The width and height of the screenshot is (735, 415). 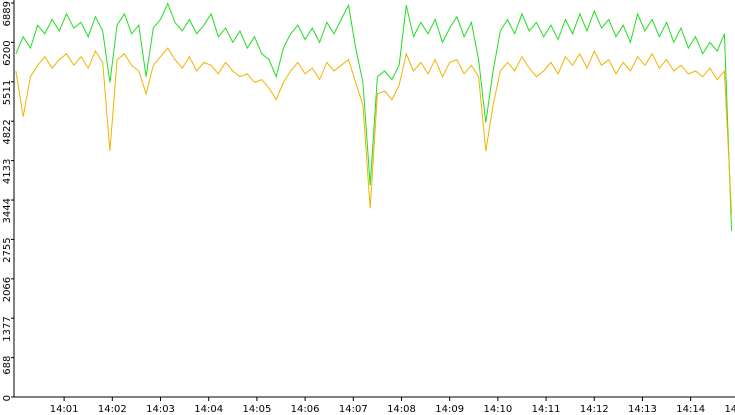 What do you see at coordinates (7, 398) in the screenshot?
I see `y-tick-label: 0` at bounding box center [7, 398].